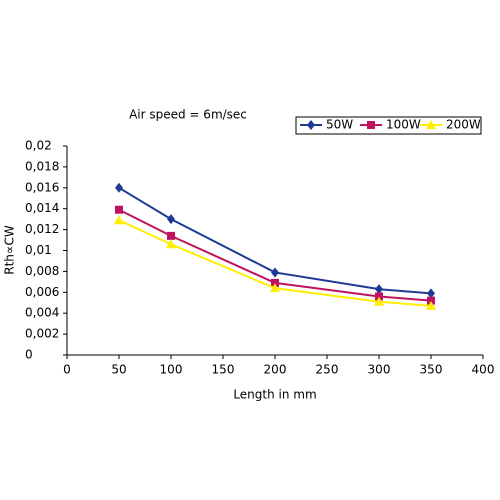 Image resolution: width=500 pixels, height=500 pixels. Describe the element at coordinates (275, 370) in the screenshot. I see `x-tick-label: 200` at that location.